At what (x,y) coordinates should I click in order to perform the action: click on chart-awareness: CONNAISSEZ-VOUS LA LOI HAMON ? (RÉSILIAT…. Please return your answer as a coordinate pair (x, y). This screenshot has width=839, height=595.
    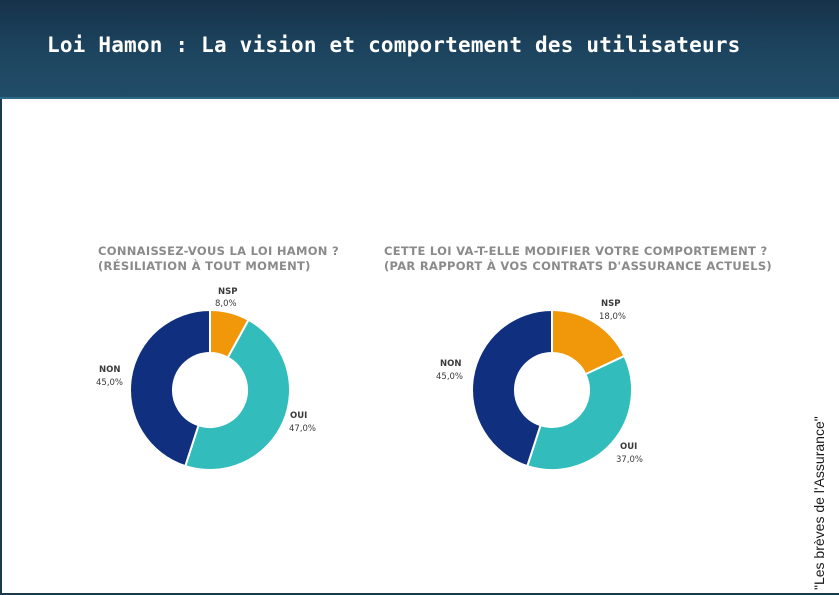
    Looking at the image, I should click on (217, 357).